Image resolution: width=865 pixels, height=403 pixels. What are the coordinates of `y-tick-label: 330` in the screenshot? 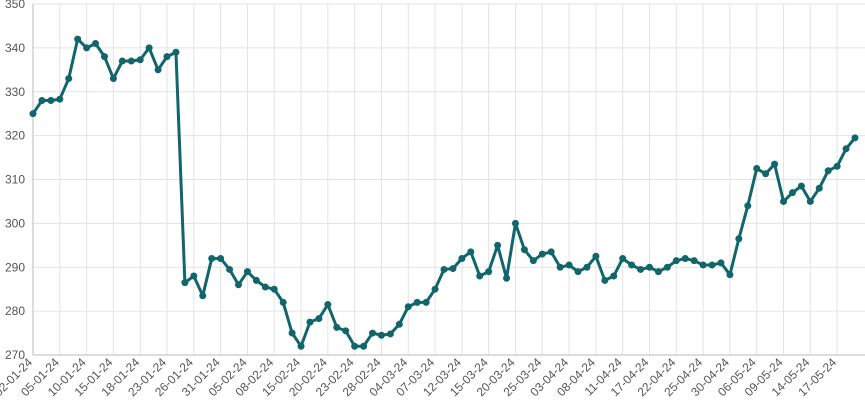 It's located at (15, 92).